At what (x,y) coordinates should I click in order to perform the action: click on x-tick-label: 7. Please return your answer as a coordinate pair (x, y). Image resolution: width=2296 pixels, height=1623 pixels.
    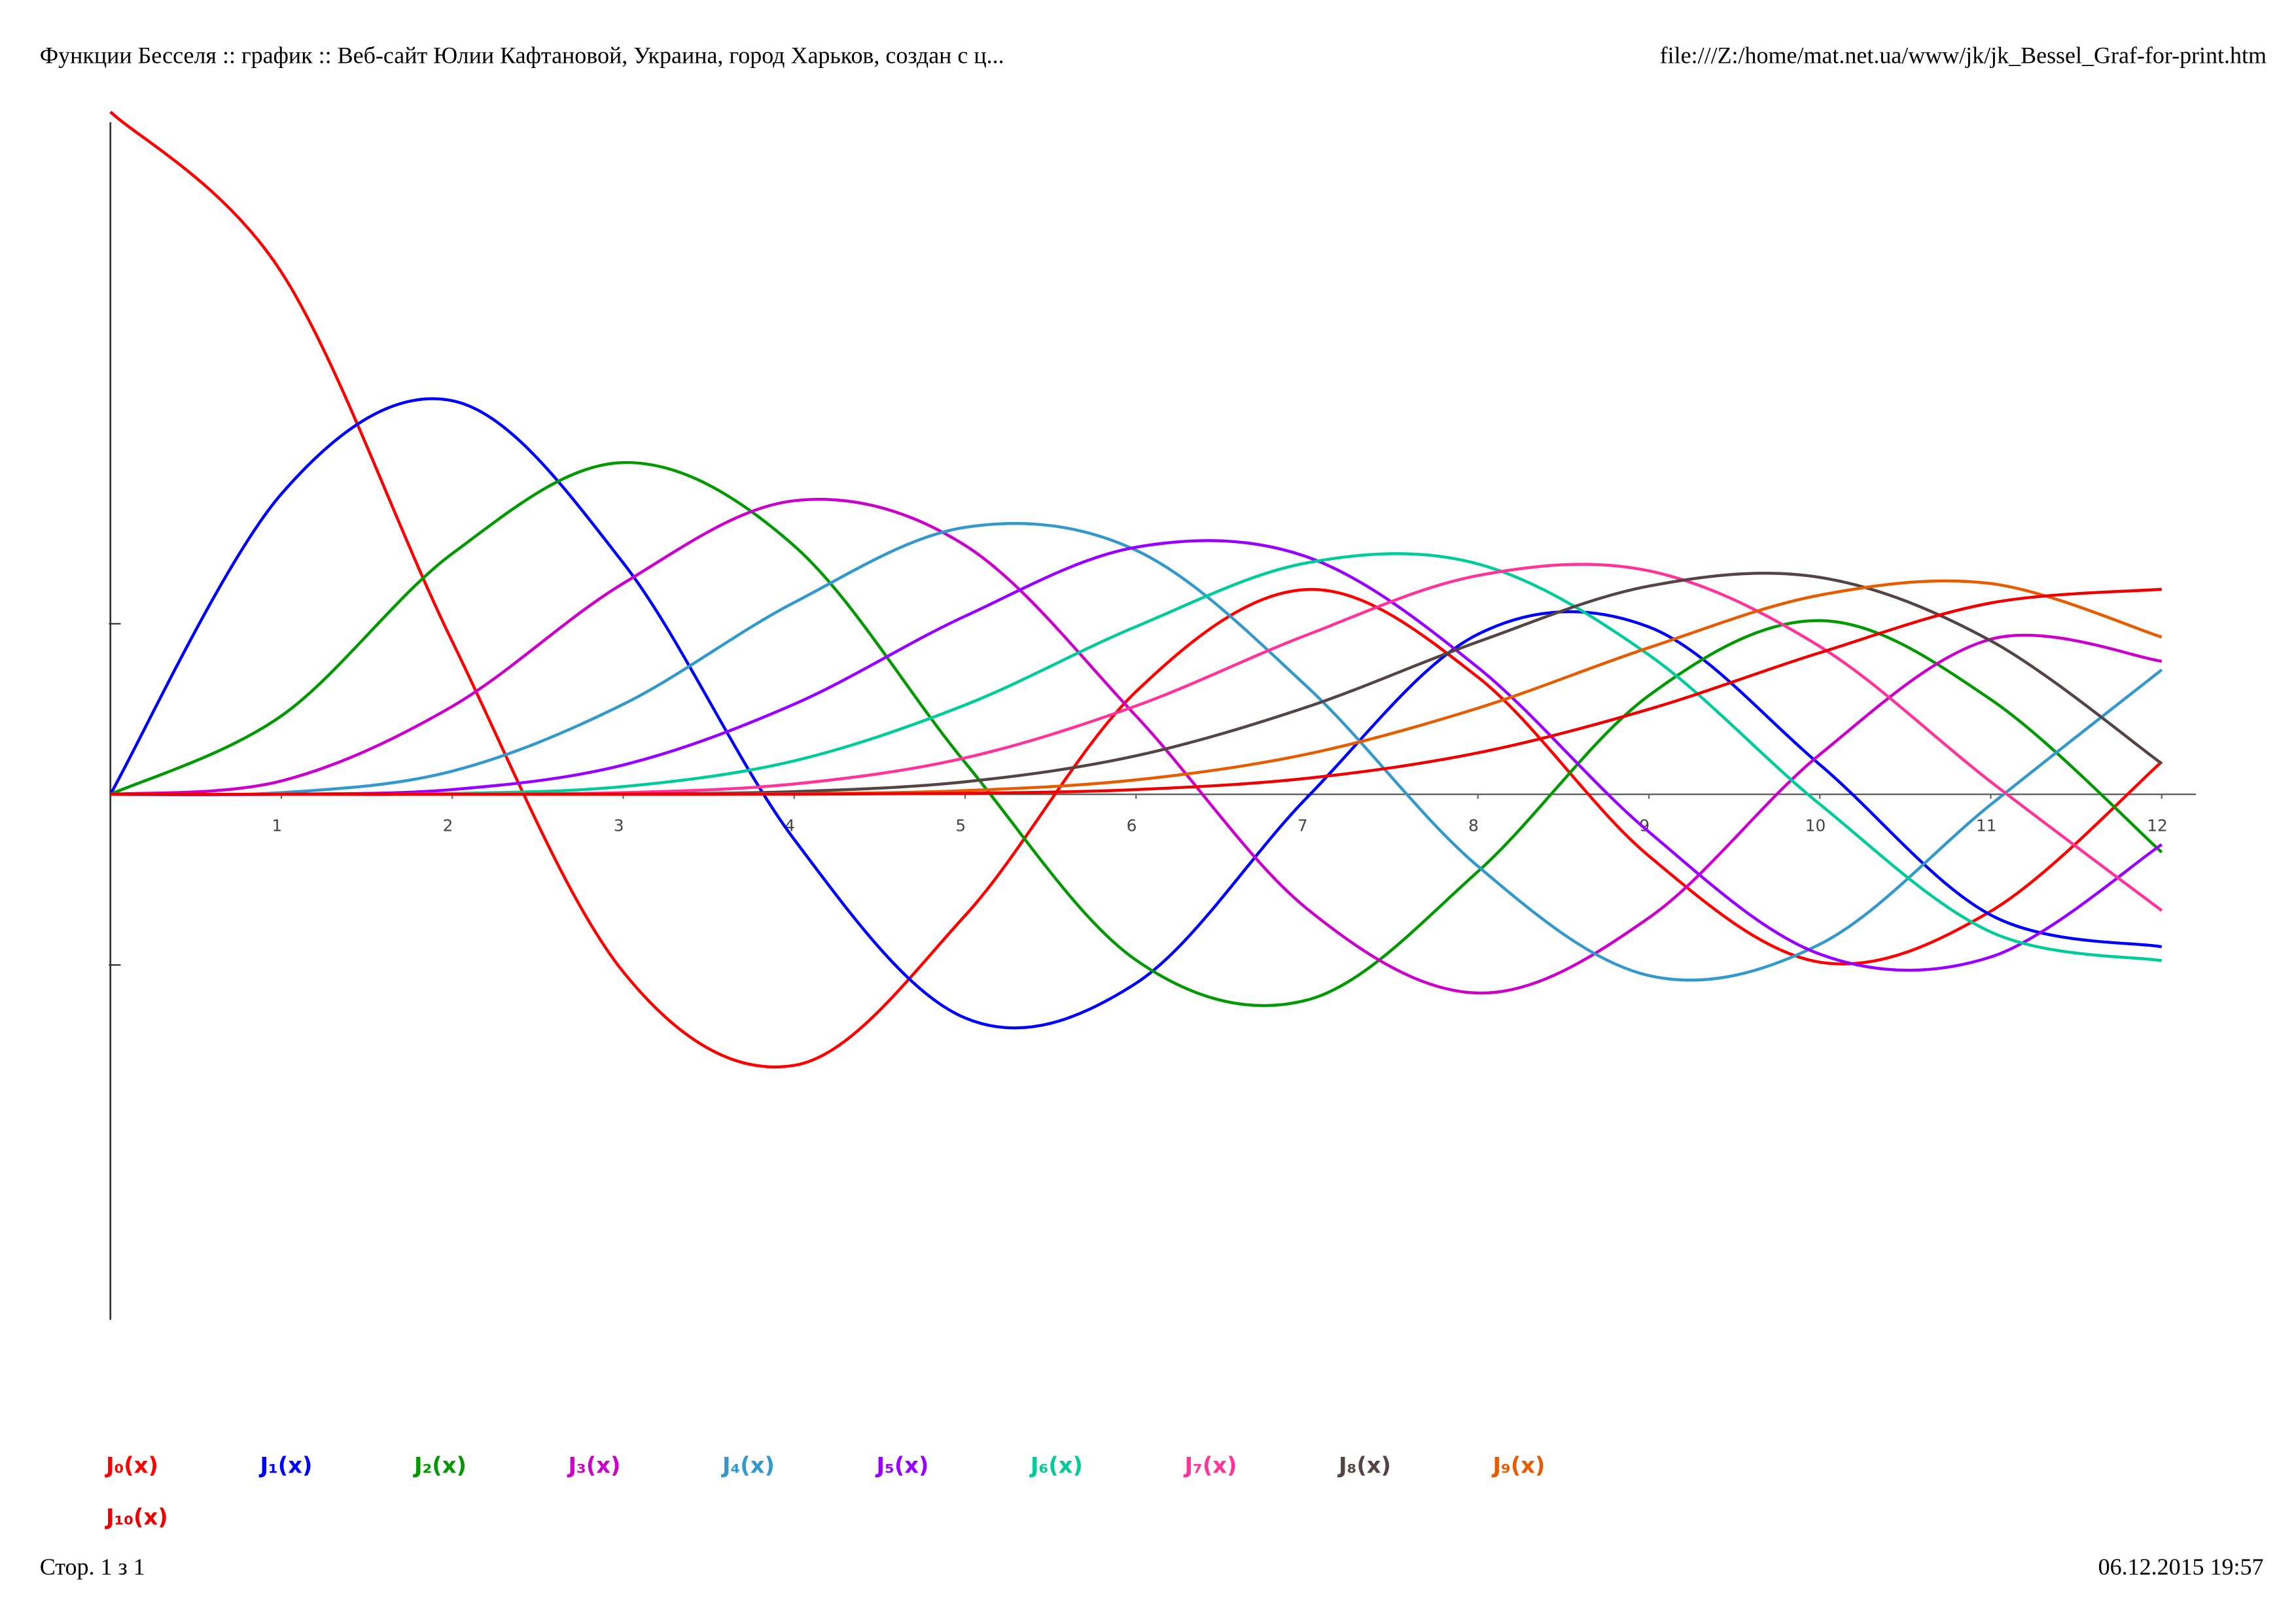
    Looking at the image, I should click on (1303, 825).